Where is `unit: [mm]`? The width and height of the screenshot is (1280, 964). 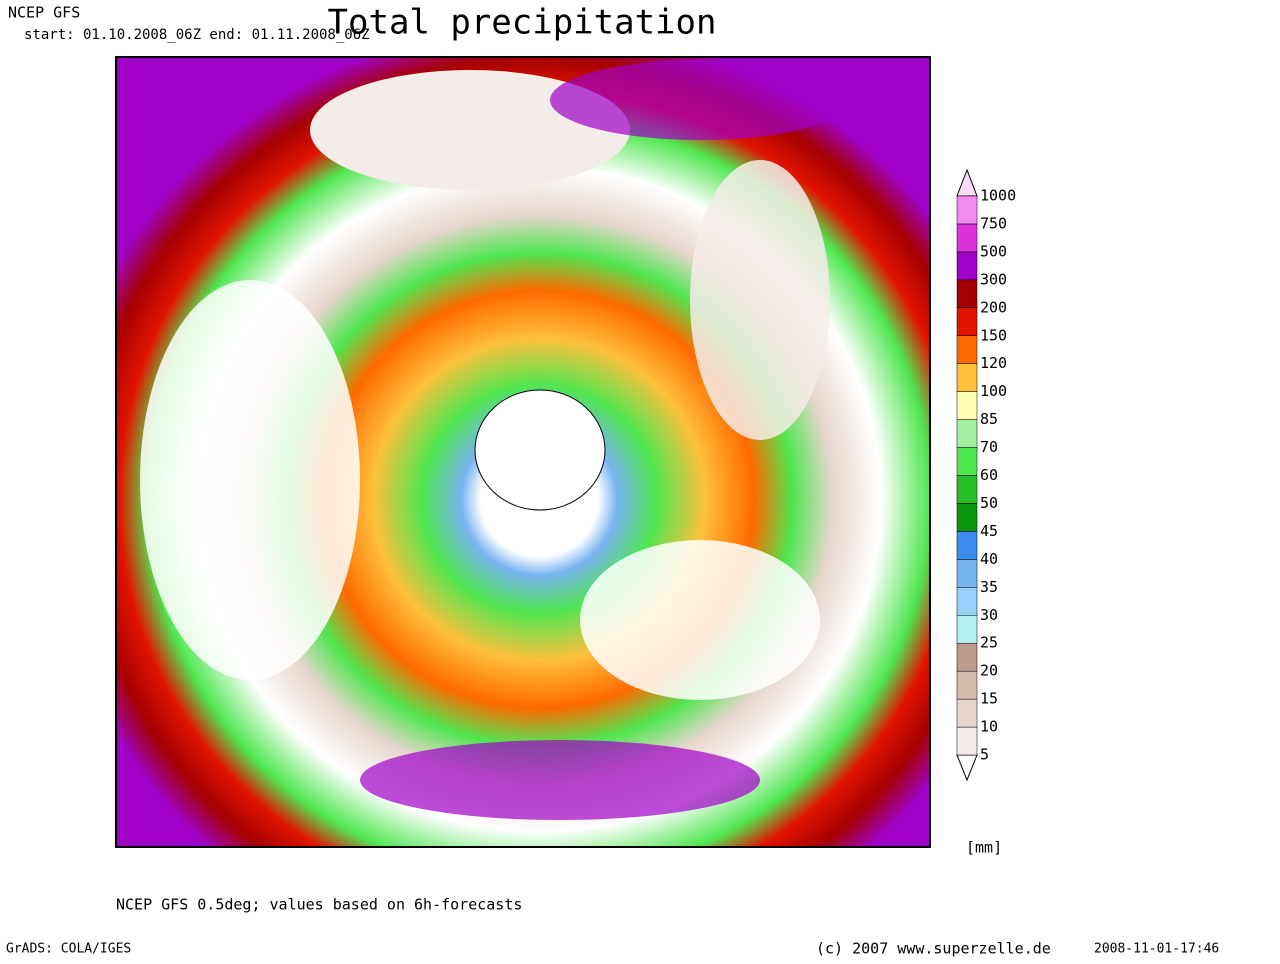 unit: [mm] is located at coordinates (984, 848).